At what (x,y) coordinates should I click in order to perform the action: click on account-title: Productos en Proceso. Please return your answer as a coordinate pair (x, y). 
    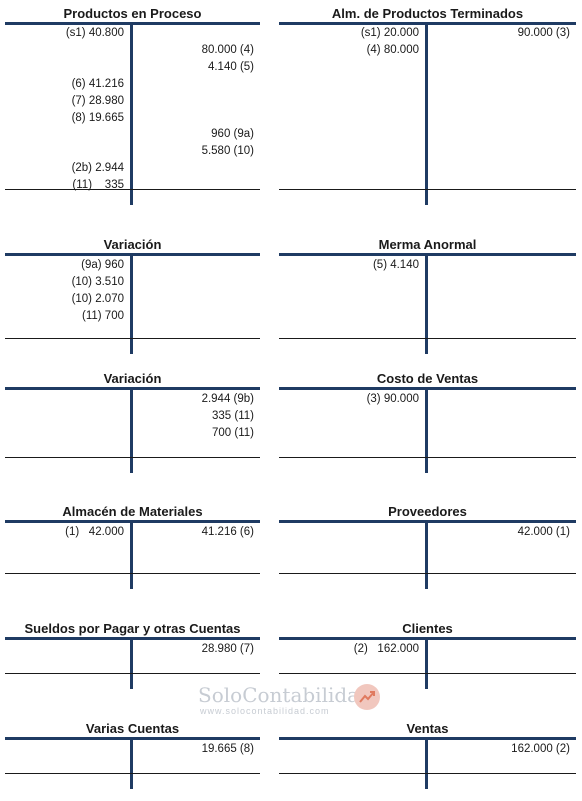
    Looking at the image, I should click on (132, 13).